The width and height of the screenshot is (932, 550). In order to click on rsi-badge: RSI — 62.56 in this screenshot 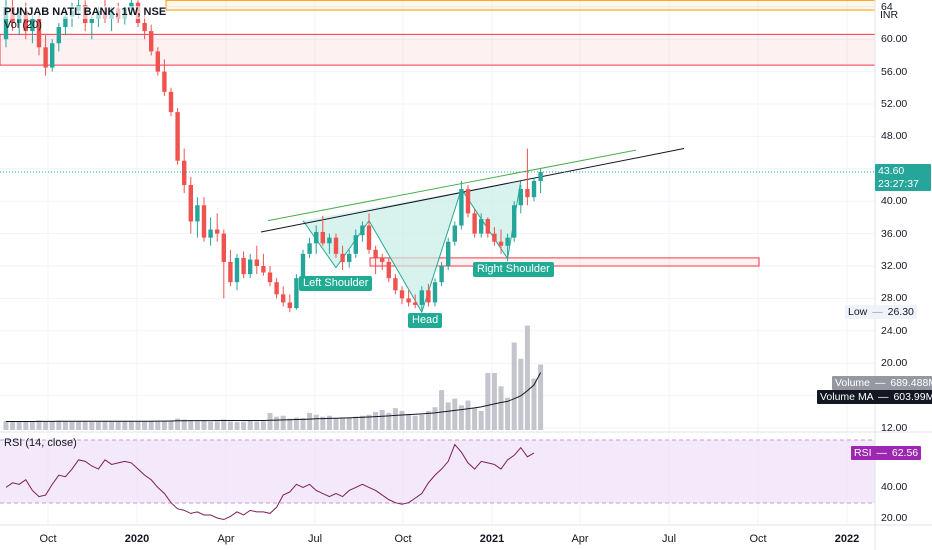, I will do `click(886, 453)`.